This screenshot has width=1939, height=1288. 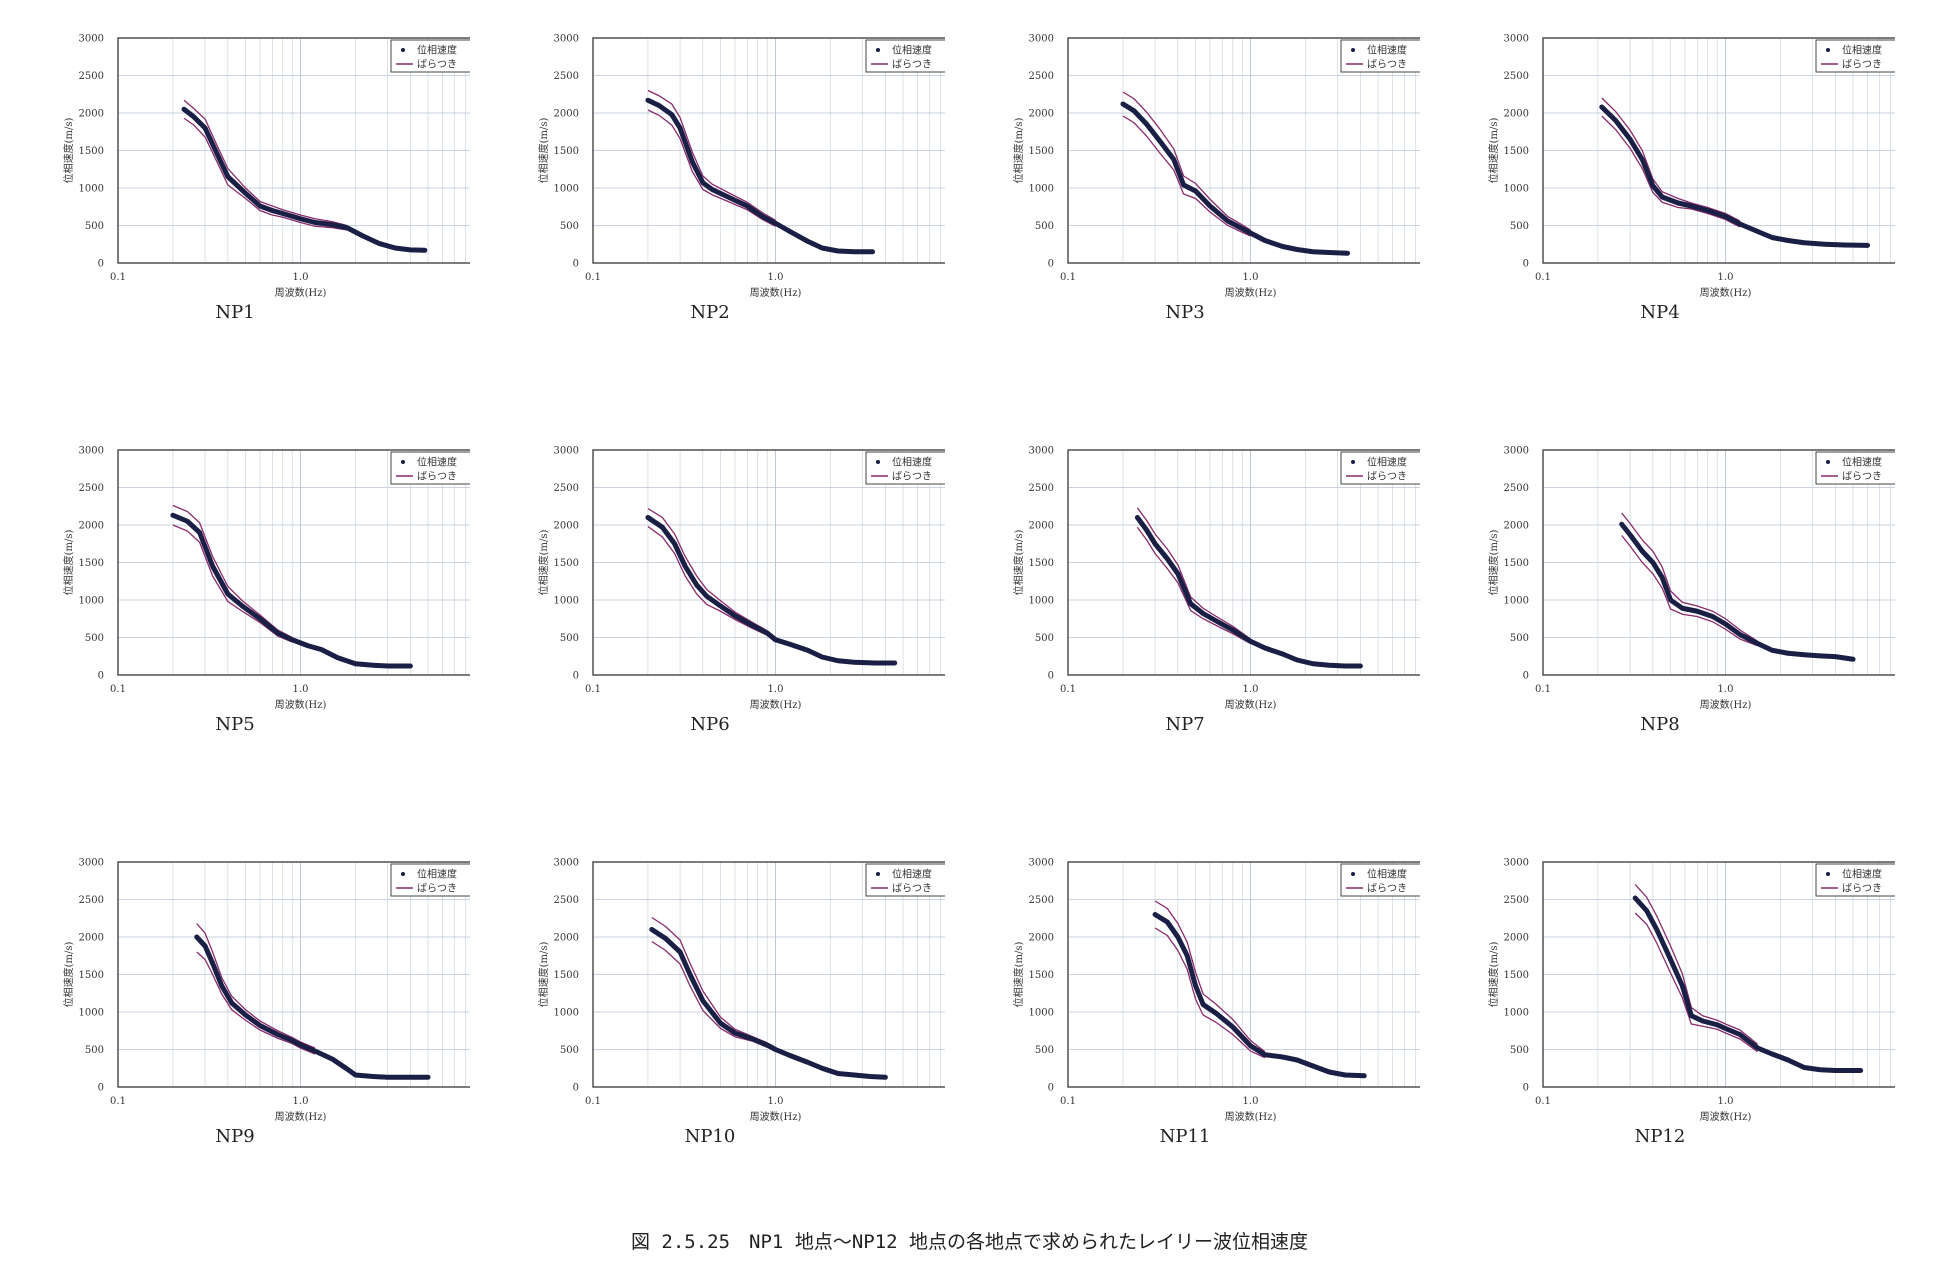 What do you see at coordinates (1696, 982) in the screenshot?
I see `variation-lower-line` at bounding box center [1696, 982].